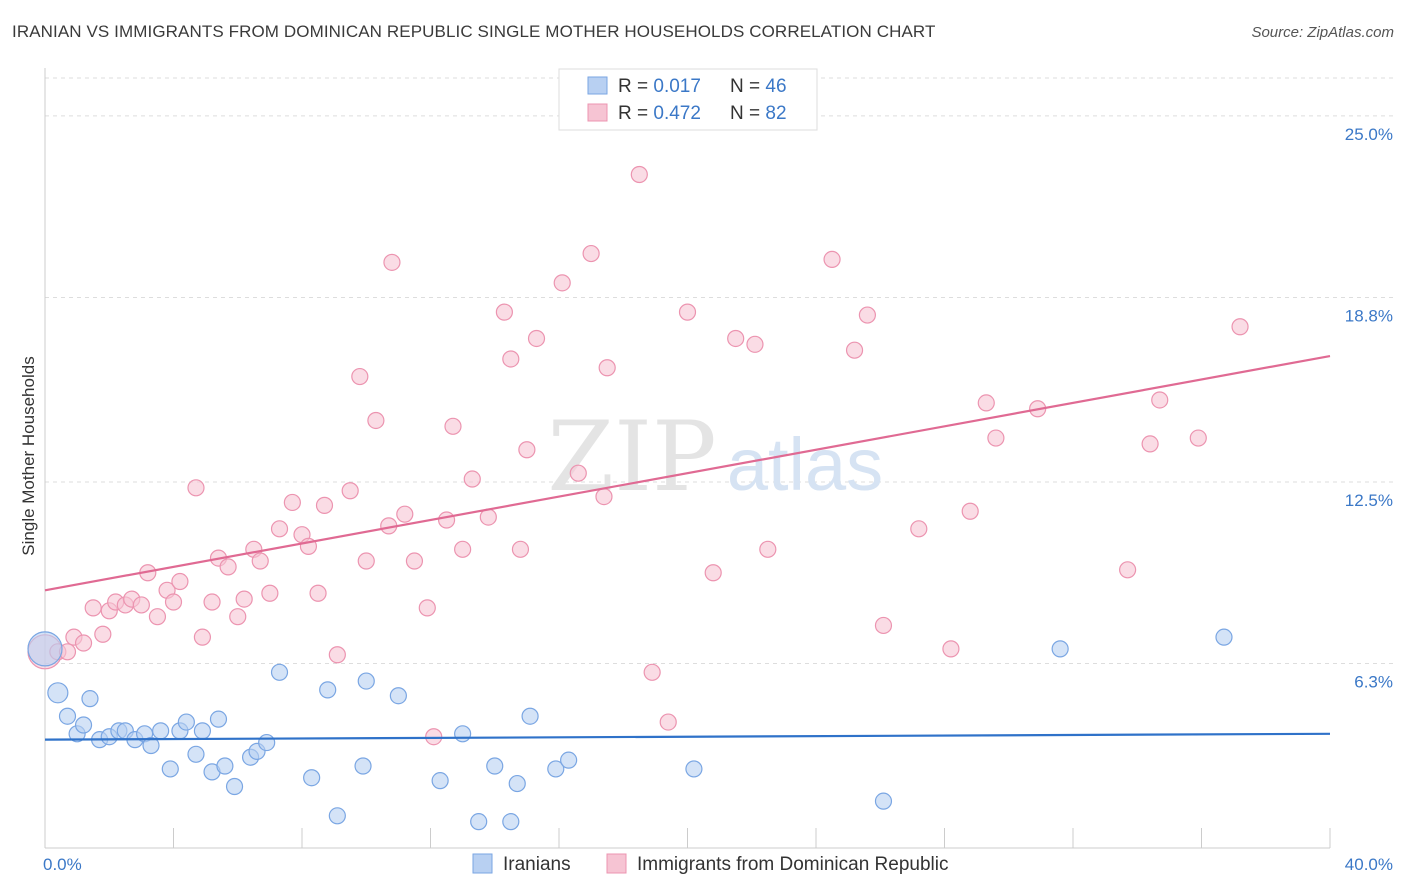  What do you see at coordinates (793, 864) in the screenshot?
I see `bottom-legend-label-dominican: Immigrants from Dominican Republic` at bounding box center [793, 864].